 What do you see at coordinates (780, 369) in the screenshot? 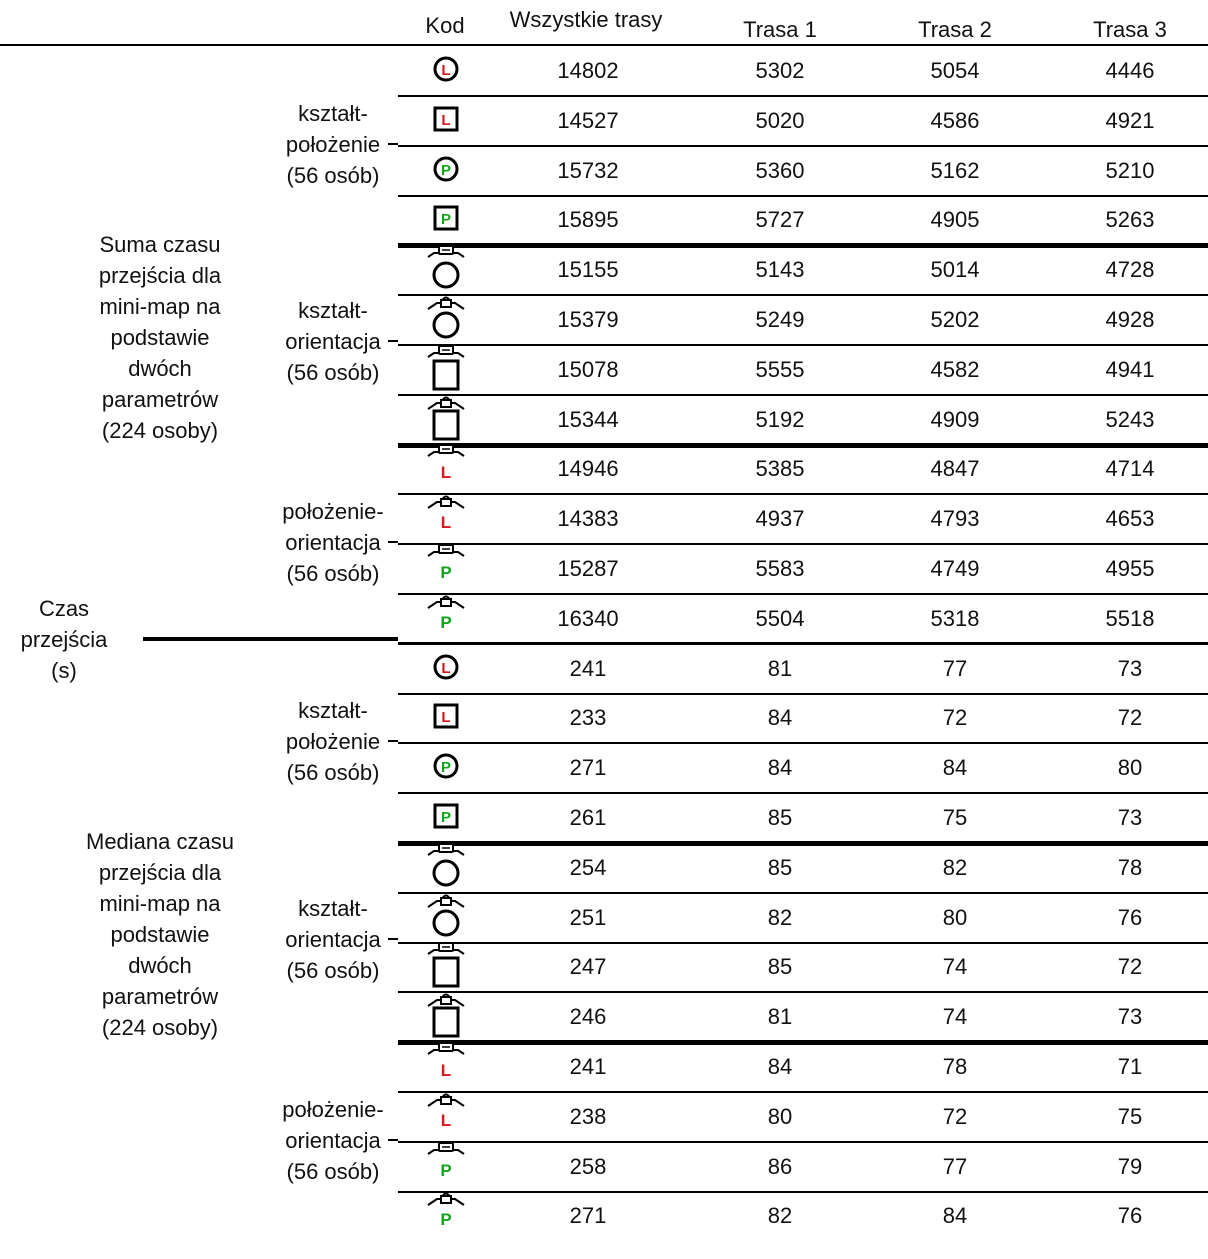
I see `value-route-1: 5555` at bounding box center [780, 369].